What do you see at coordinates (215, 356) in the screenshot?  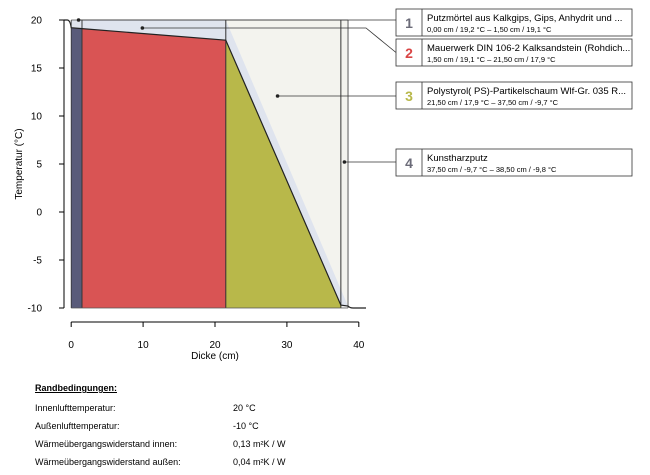 I see `x-axis-title: Dicke (cm)` at bounding box center [215, 356].